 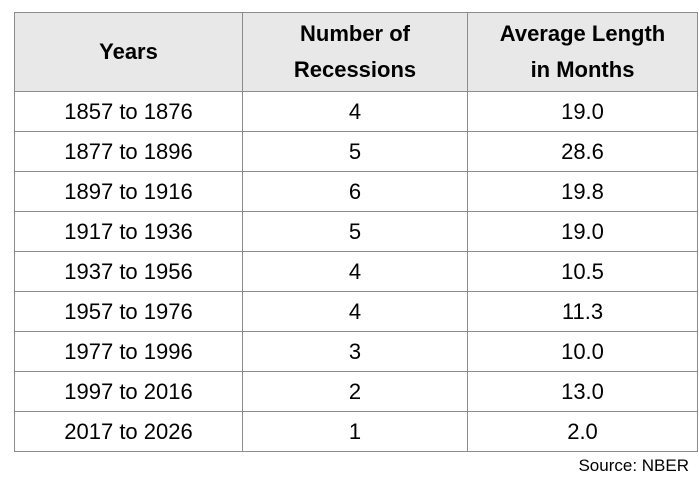 What do you see at coordinates (128, 191) in the screenshot?
I see `cell-years: 1897 to 1916` at bounding box center [128, 191].